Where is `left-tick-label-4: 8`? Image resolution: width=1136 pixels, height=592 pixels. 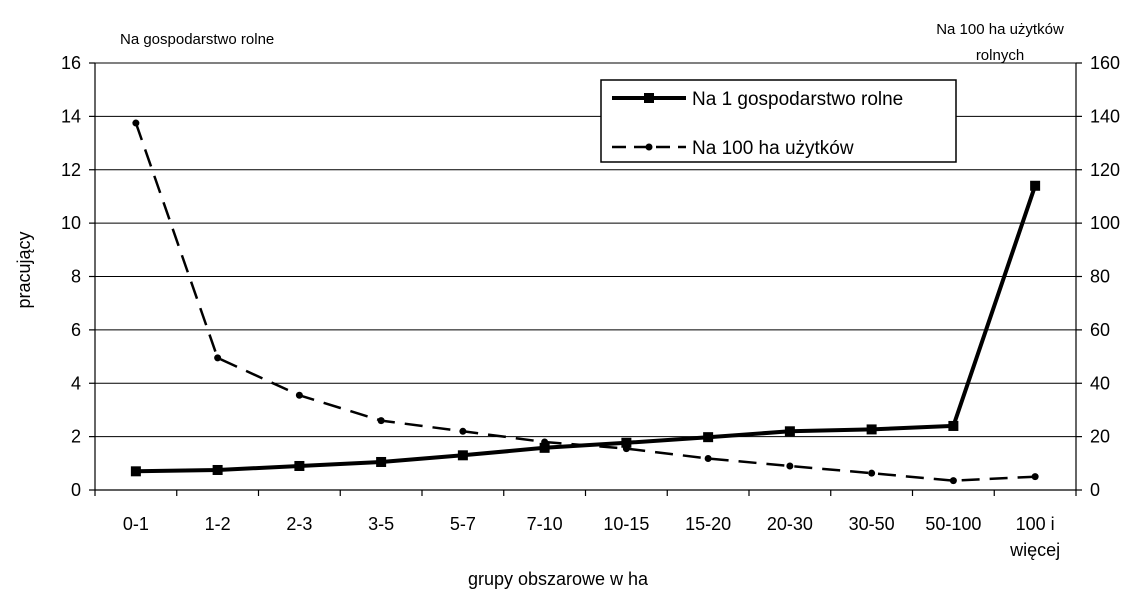 left-tick-label-4: 8 is located at coordinates (76, 277).